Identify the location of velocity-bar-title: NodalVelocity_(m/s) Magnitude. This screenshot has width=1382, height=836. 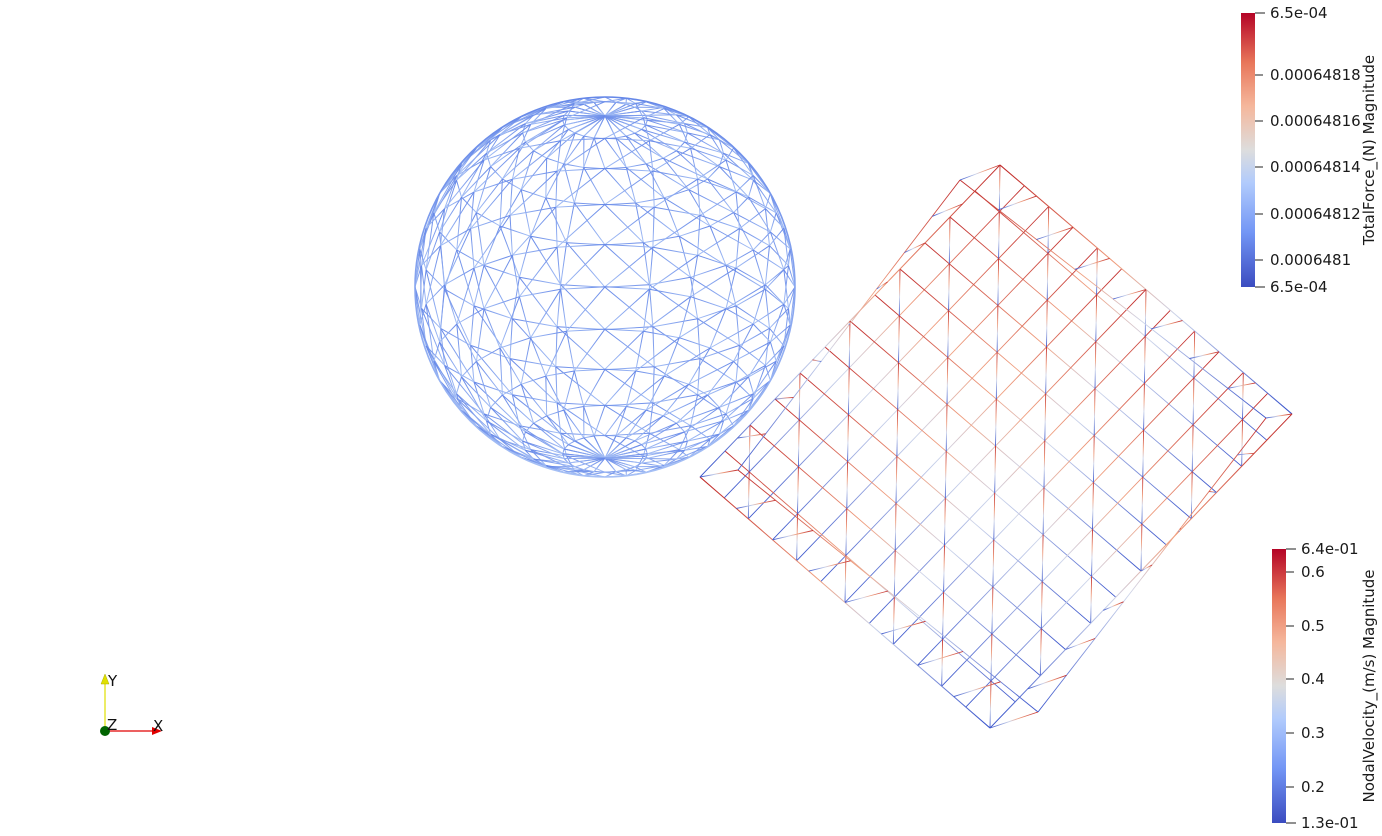
(1369, 685).